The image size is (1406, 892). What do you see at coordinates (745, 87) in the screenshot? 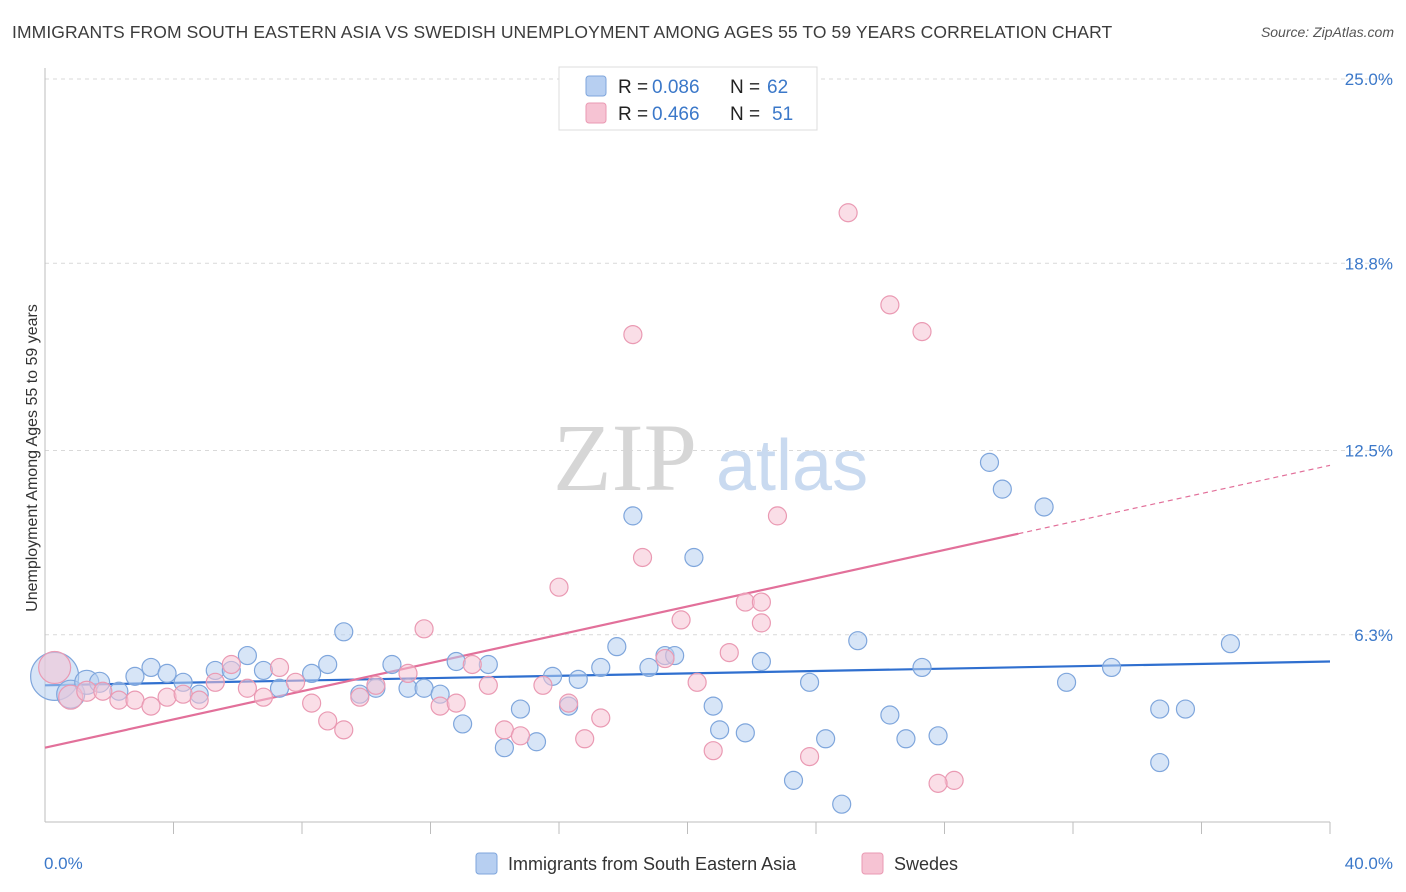
I see `legend-n-label-1: N =` at bounding box center [745, 87].